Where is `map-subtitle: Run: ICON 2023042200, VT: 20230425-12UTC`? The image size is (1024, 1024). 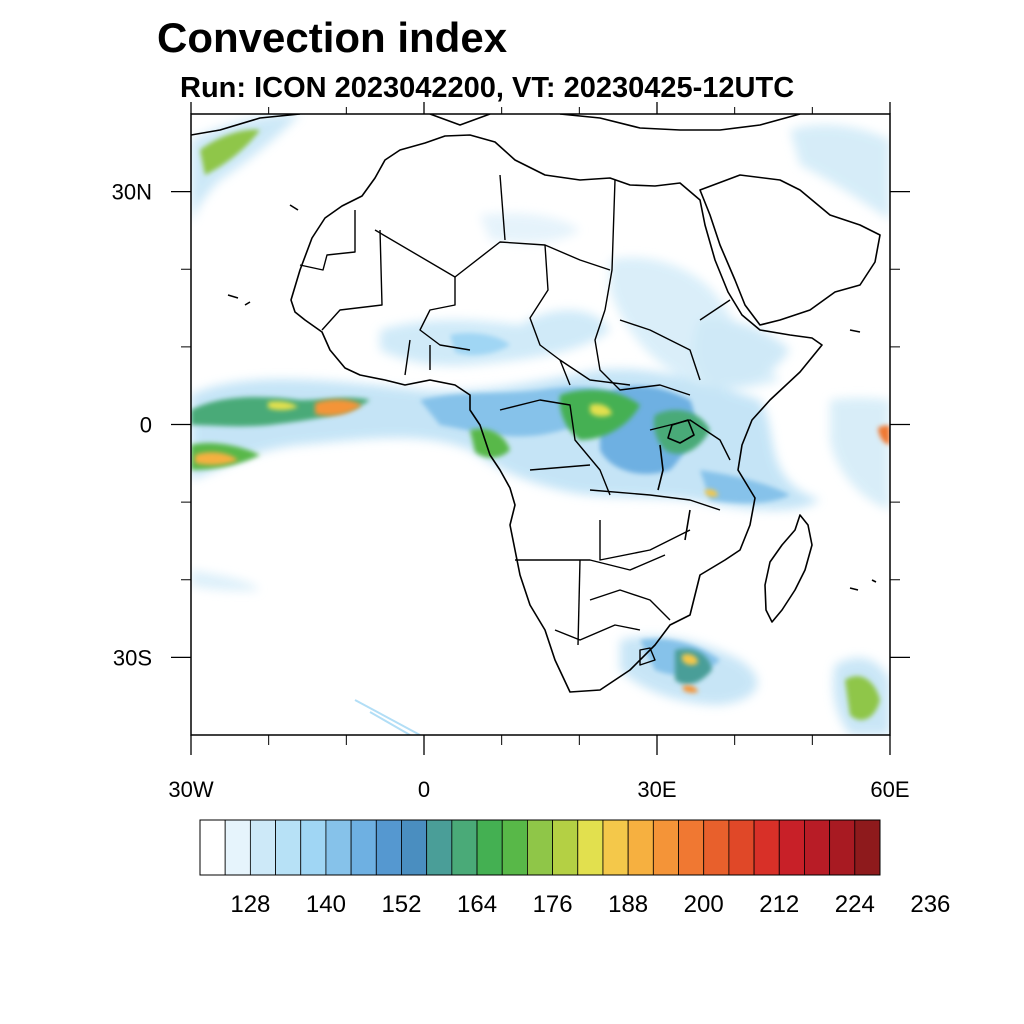 map-subtitle: Run: ICON 2023042200, VT: 20230425-12UTC is located at coordinates (487, 88).